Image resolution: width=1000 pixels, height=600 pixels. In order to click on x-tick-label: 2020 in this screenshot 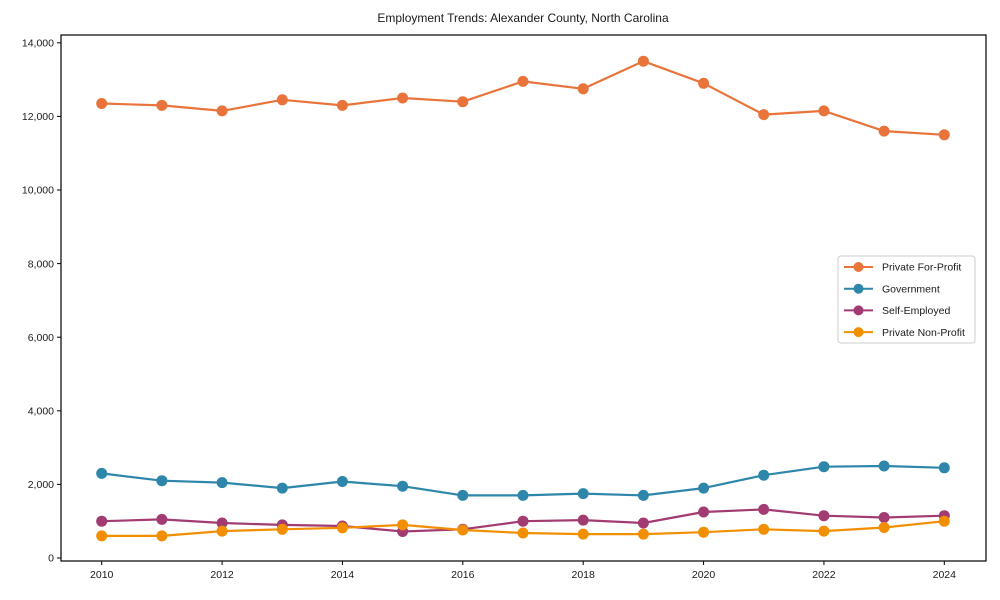, I will do `click(704, 575)`.